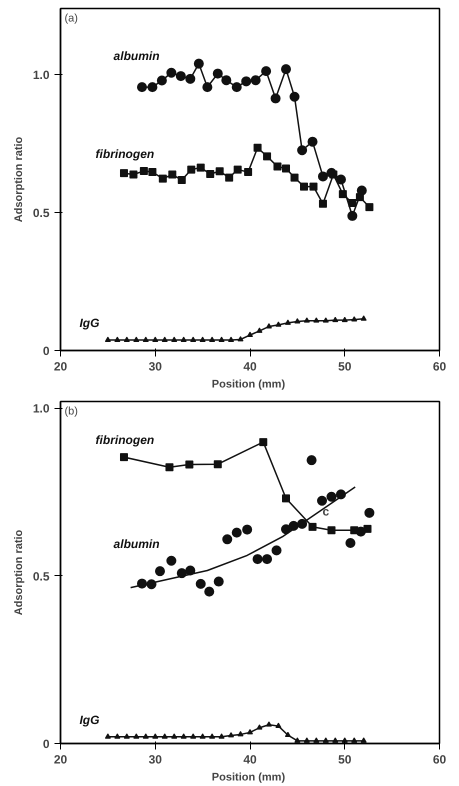  I want to click on x-tick-label: 60, so click(439, 367).